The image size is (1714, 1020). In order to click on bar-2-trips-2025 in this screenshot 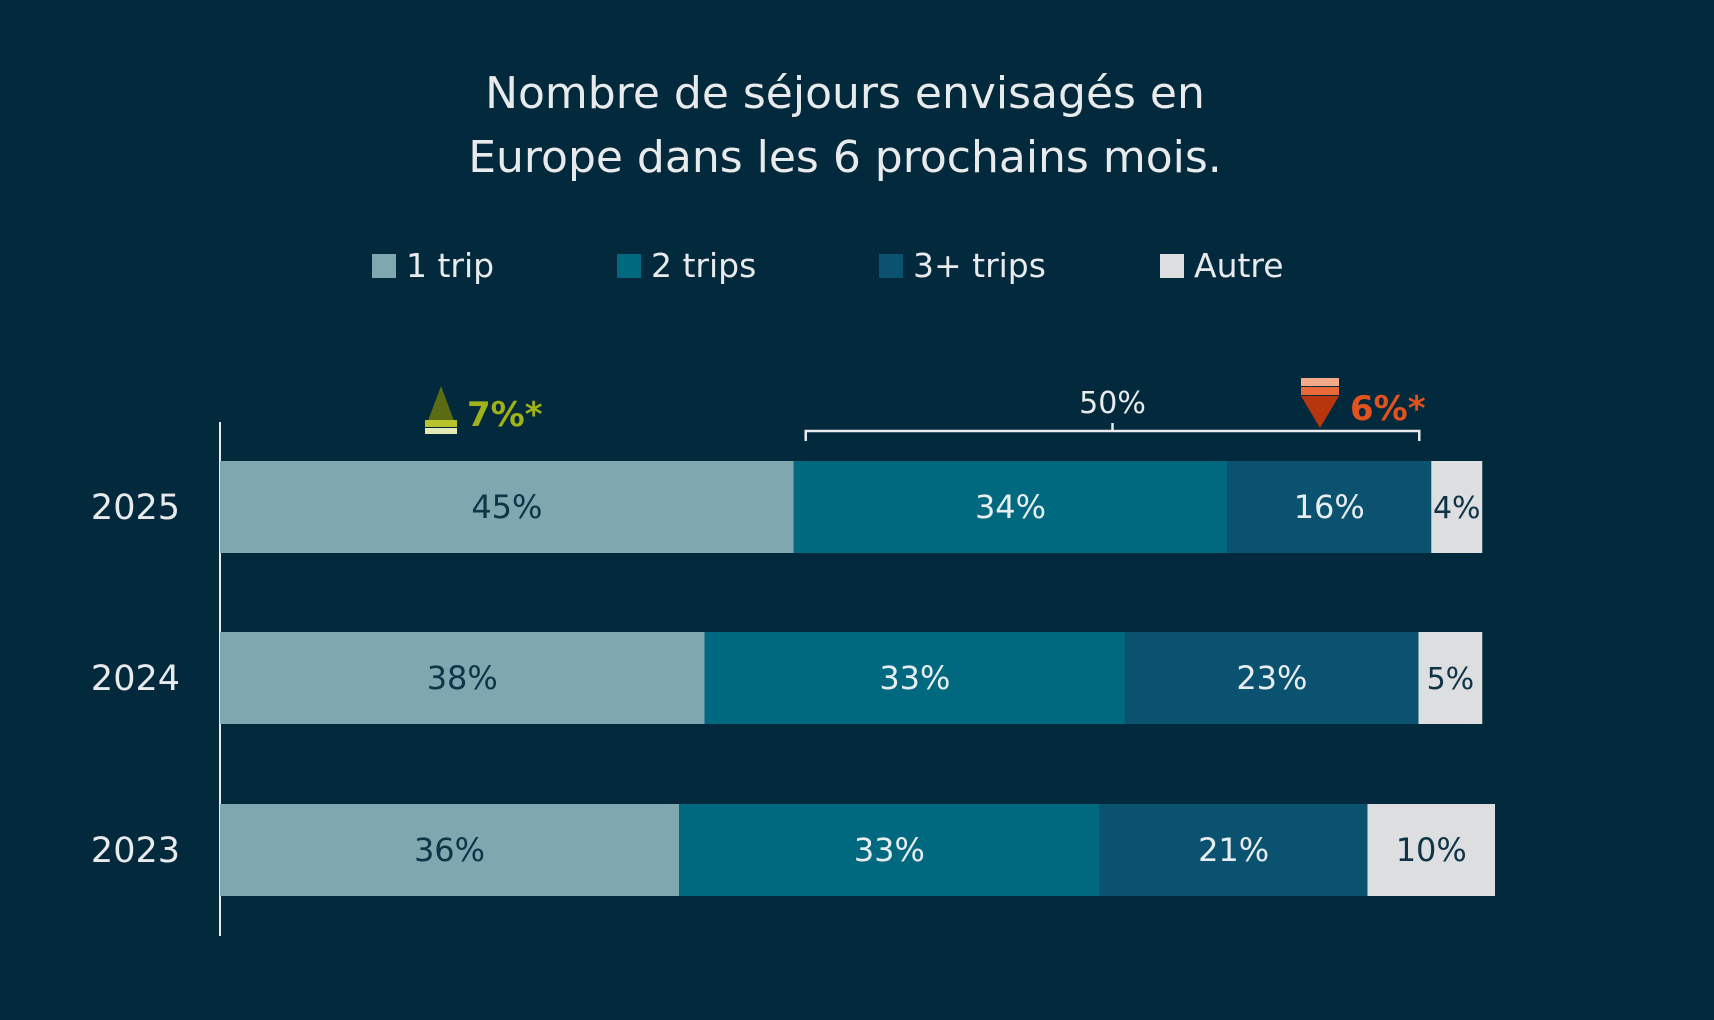, I will do `click(1010, 507)`.